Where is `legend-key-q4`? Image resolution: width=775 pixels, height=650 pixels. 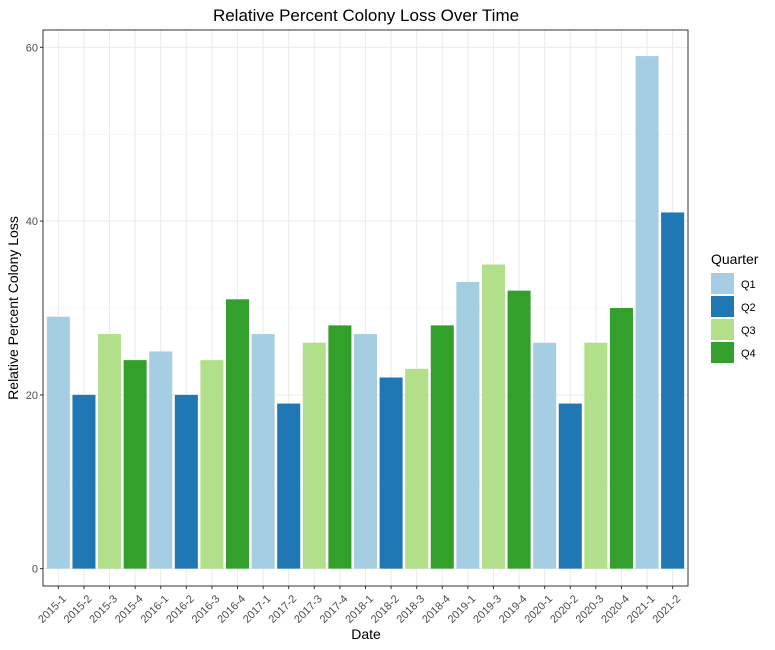 legend-key-q4 is located at coordinates (722, 352).